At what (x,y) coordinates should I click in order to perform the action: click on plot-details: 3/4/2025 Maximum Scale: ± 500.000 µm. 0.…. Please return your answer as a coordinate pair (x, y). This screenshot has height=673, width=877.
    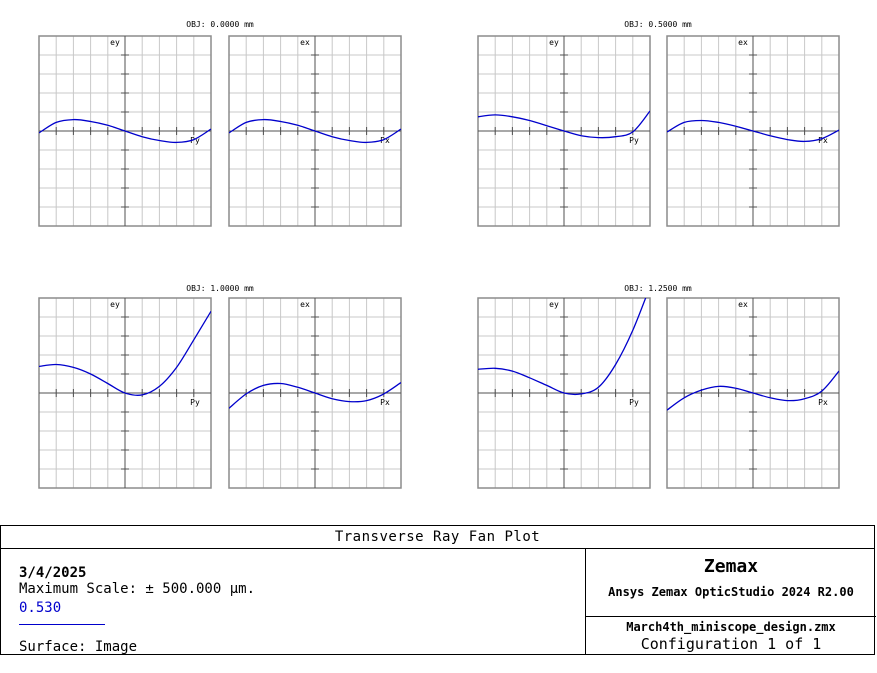
    Looking at the image, I should click on (293, 601).